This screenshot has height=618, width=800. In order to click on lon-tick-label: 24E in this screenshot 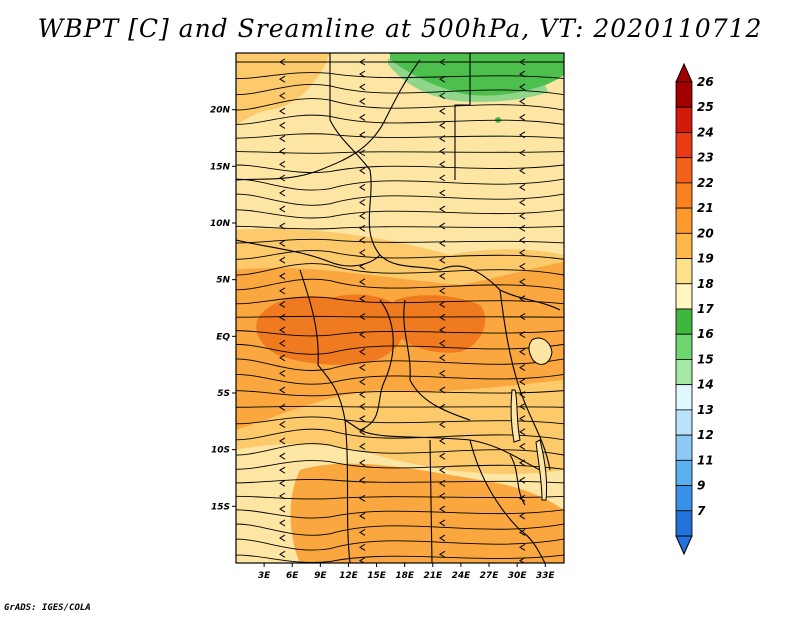, I will do `click(462, 576)`.